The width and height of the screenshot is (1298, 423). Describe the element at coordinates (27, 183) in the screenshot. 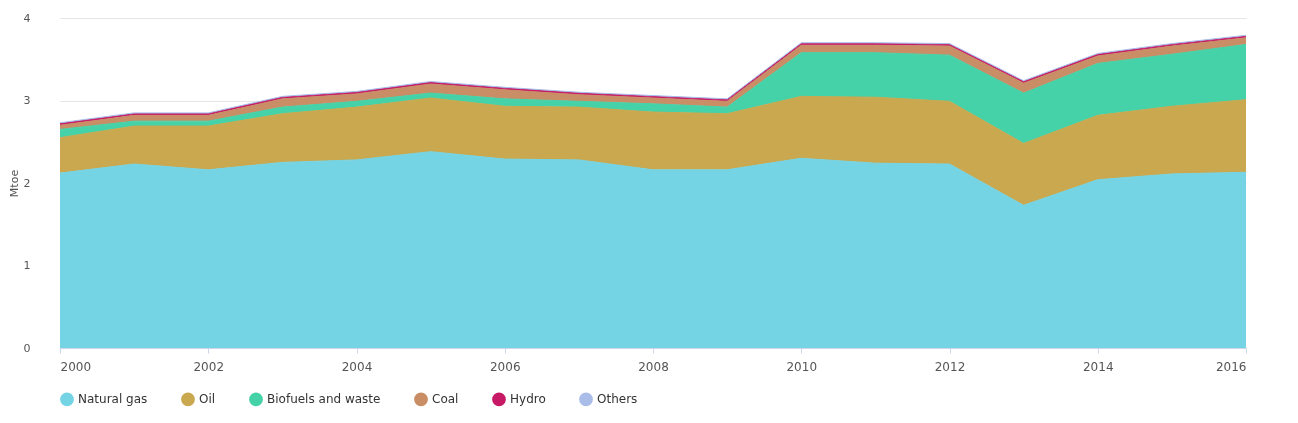

I see `y-tick-label: 2` at that location.